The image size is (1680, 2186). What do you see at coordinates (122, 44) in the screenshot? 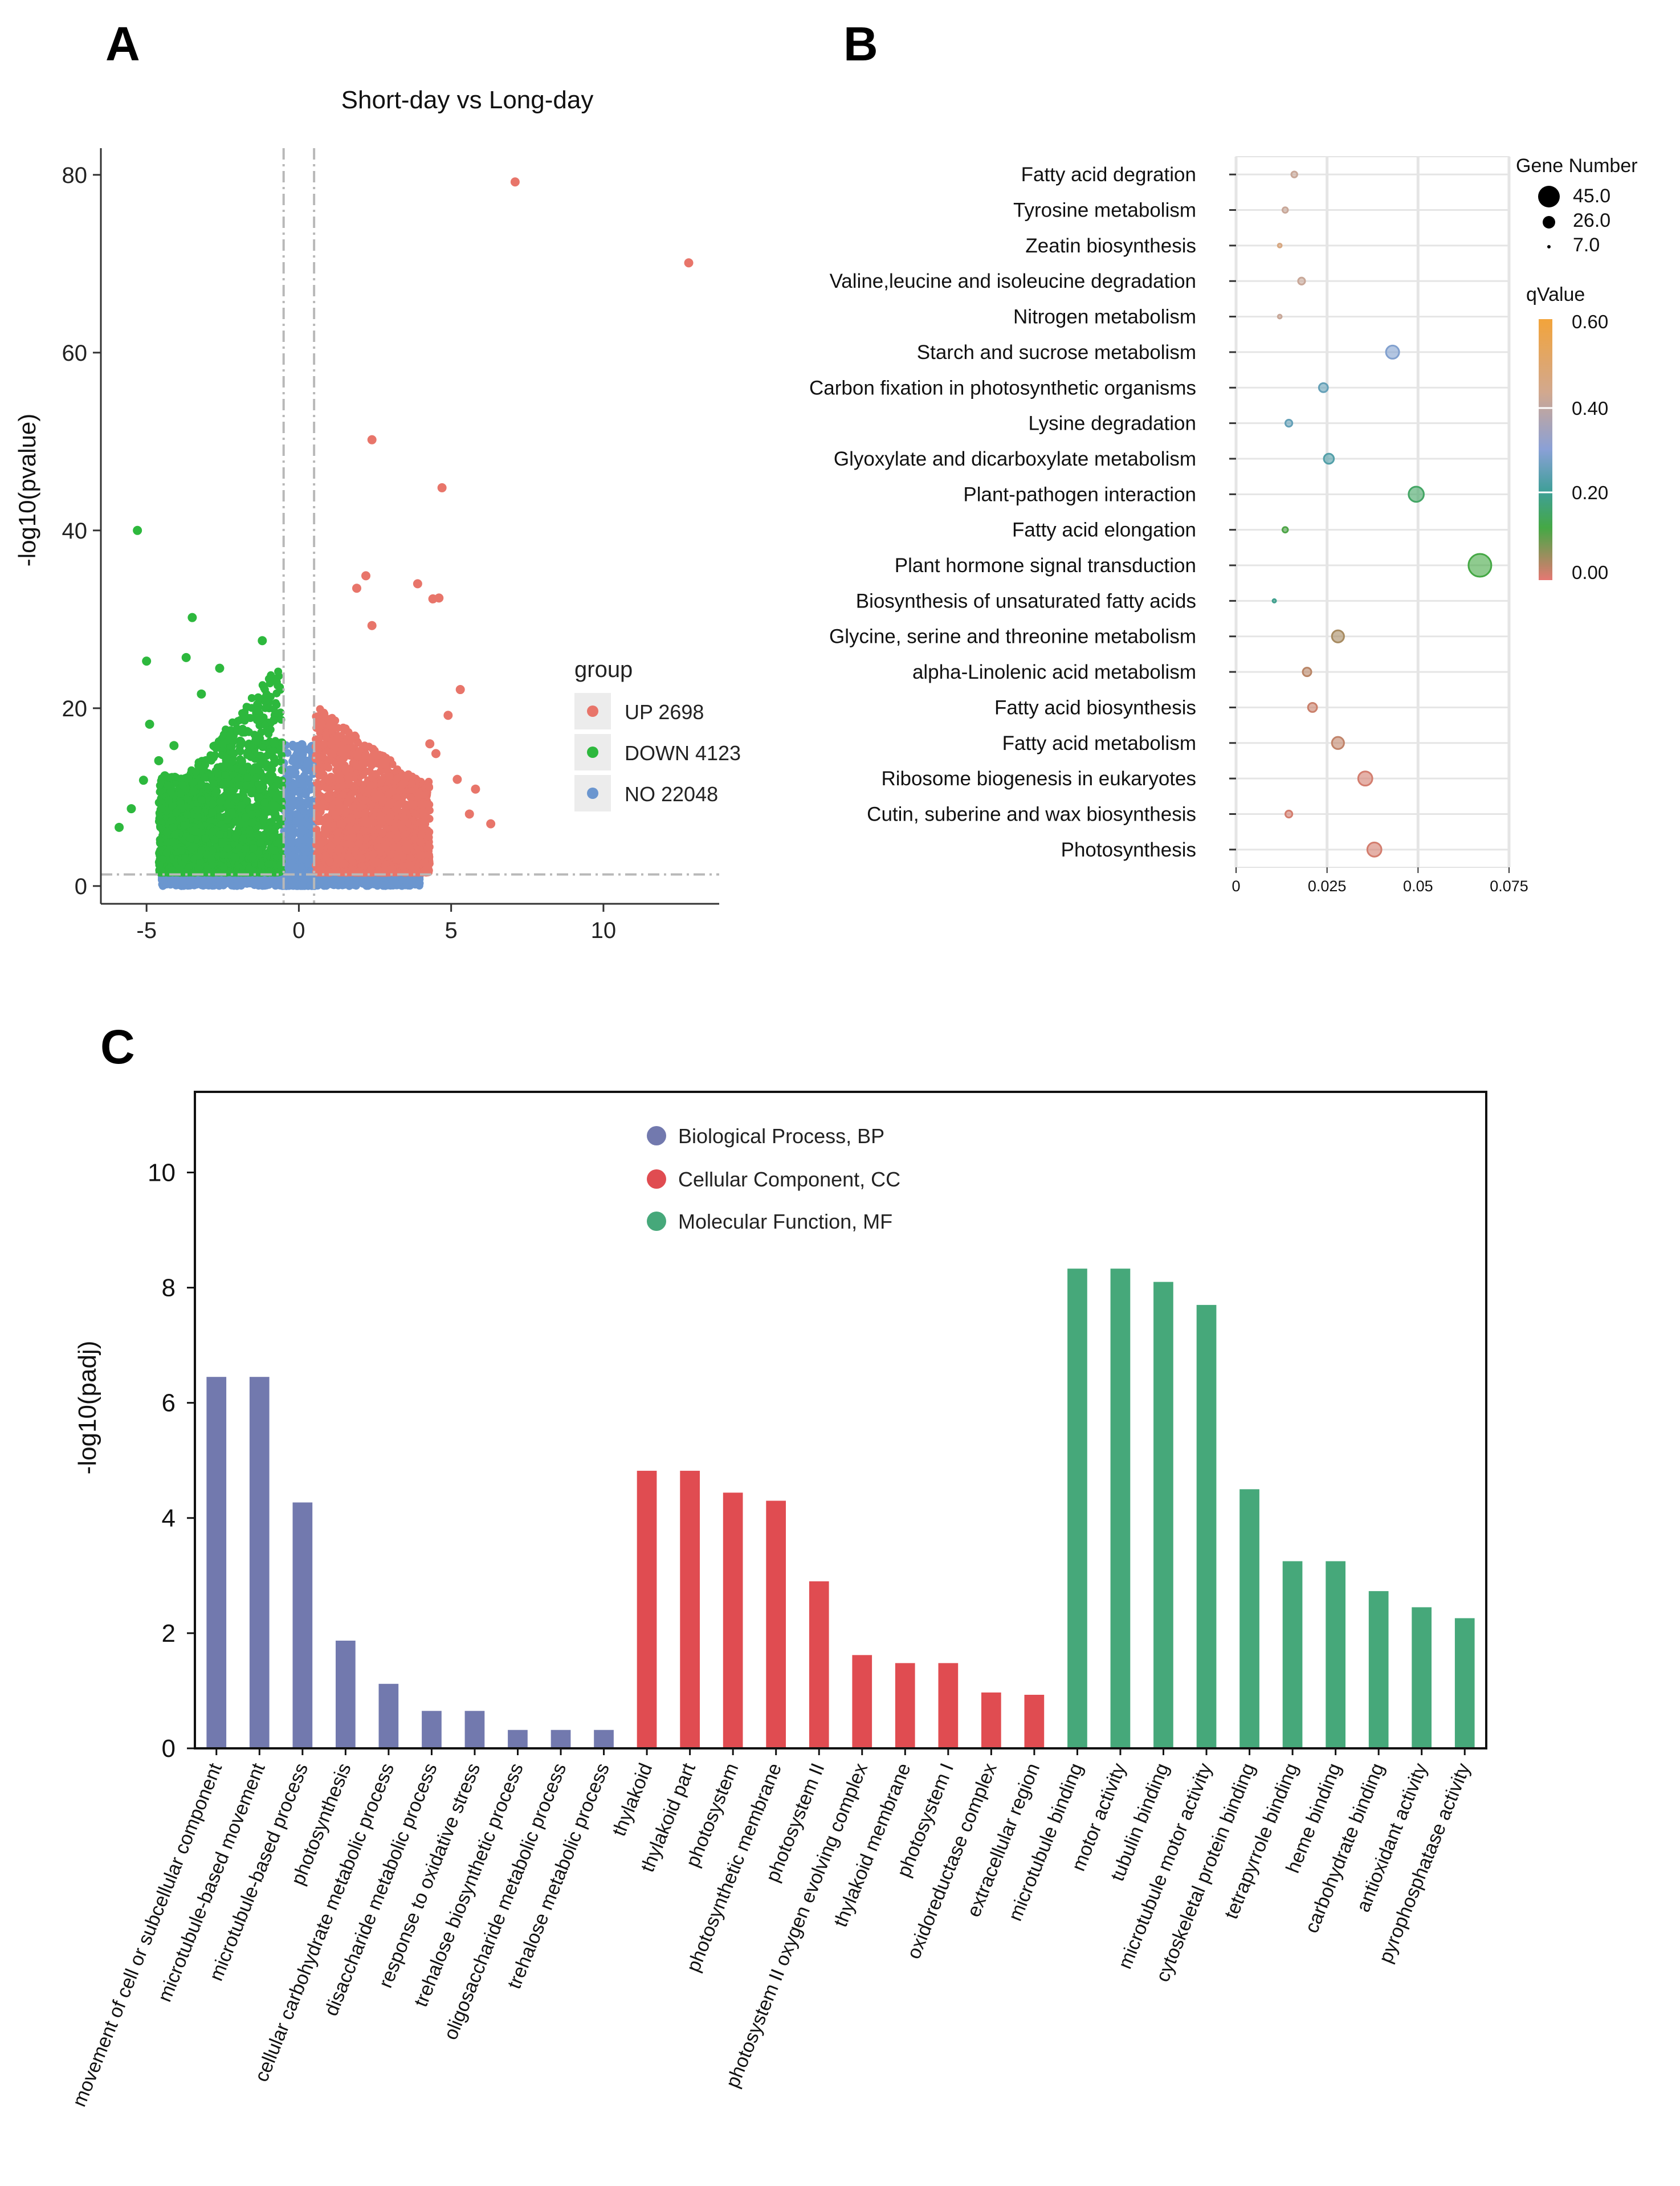
I see `panel-label-a: A` at bounding box center [122, 44].